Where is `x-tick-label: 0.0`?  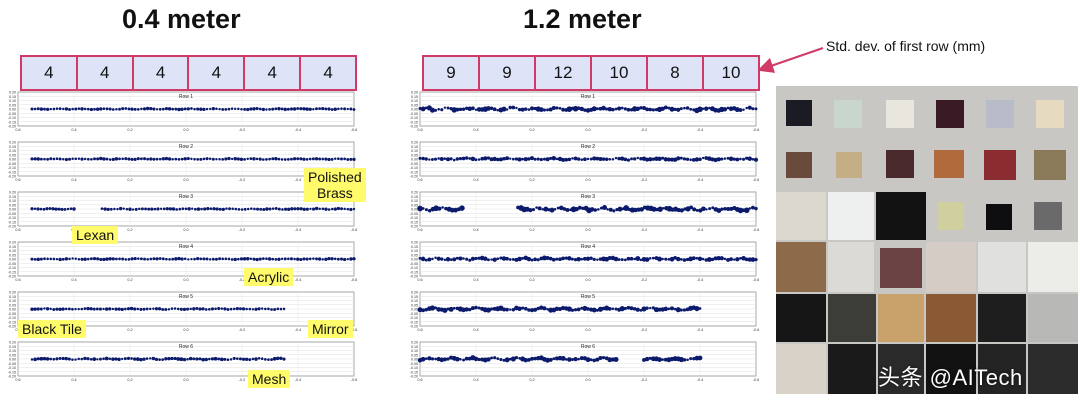
x-tick-label: 0.0 is located at coordinates (185, 330).